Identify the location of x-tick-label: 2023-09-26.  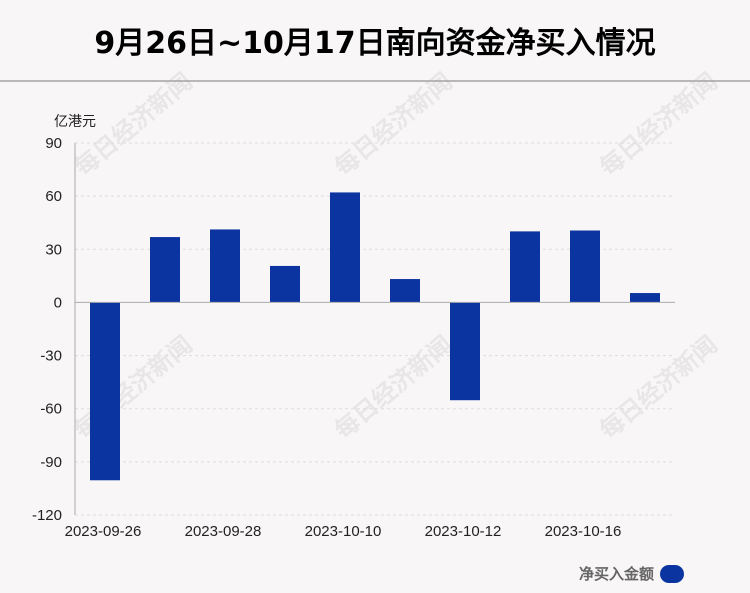
(103, 531).